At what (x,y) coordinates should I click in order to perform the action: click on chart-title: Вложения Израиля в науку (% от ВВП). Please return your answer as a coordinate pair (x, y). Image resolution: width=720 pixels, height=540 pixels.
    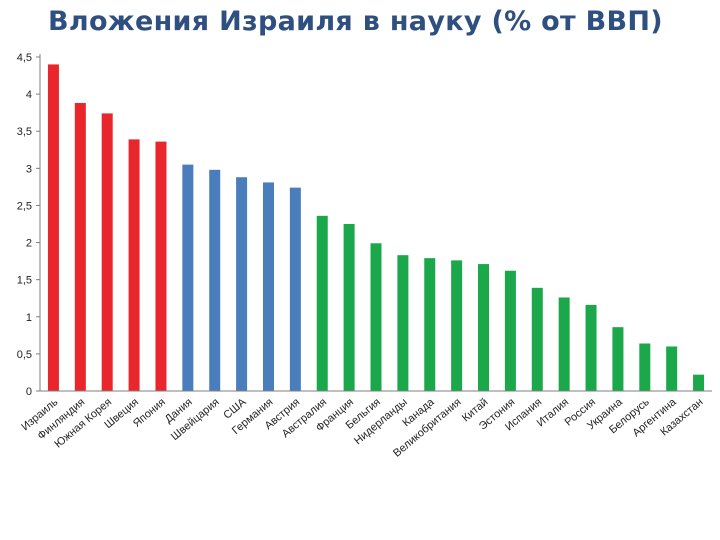
    Looking at the image, I should click on (355, 21).